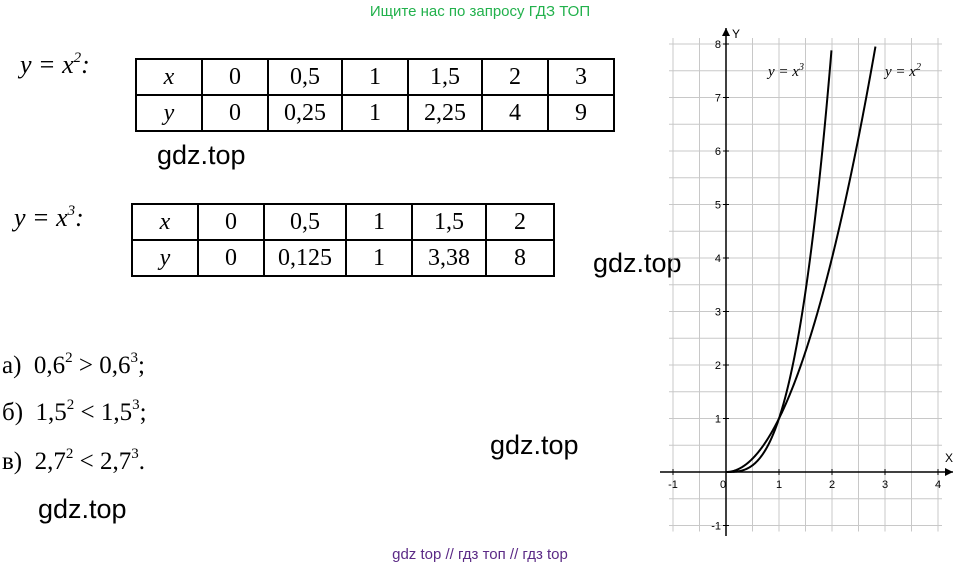  What do you see at coordinates (716, 527) in the screenshot?
I see `y-tick-label: -1` at bounding box center [716, 527].